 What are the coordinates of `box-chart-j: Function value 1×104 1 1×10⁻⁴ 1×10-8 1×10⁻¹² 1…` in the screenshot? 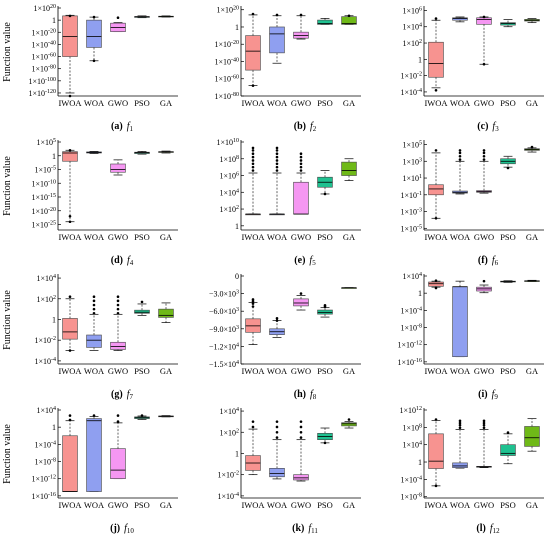 It's located at (91, 469).